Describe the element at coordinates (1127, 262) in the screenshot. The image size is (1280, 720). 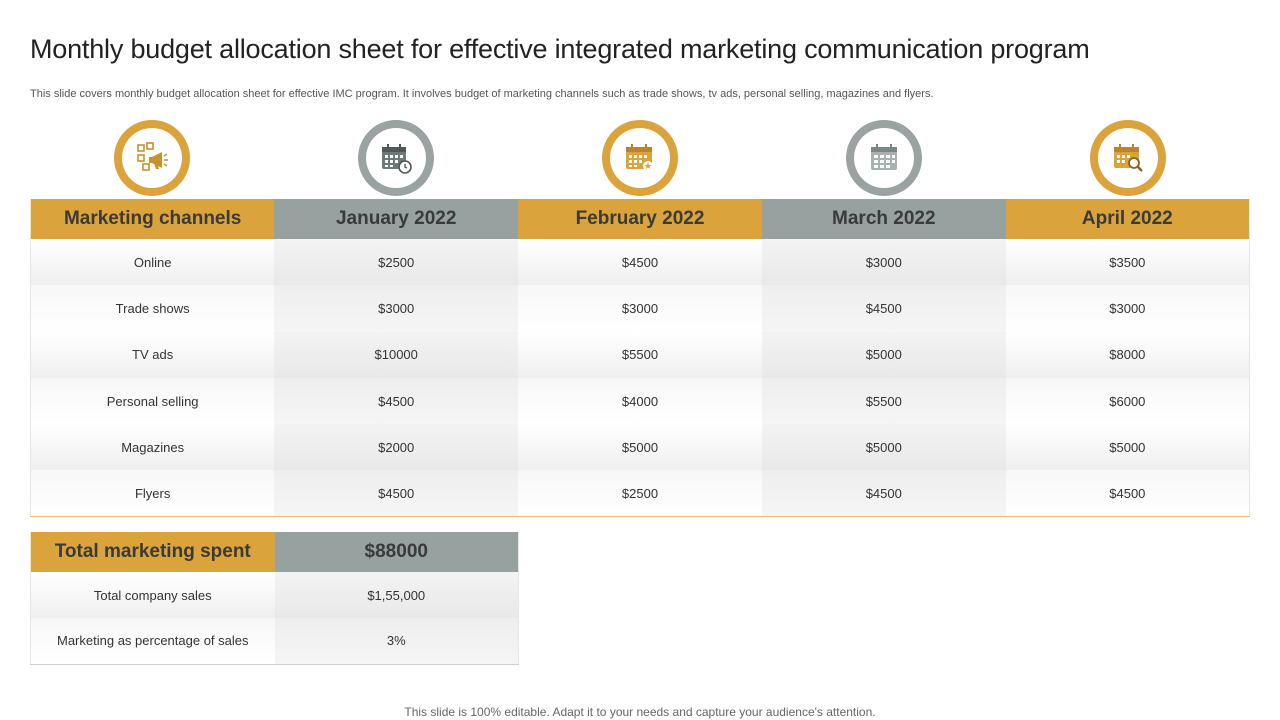
I see `value-cell: $3500` at that location.